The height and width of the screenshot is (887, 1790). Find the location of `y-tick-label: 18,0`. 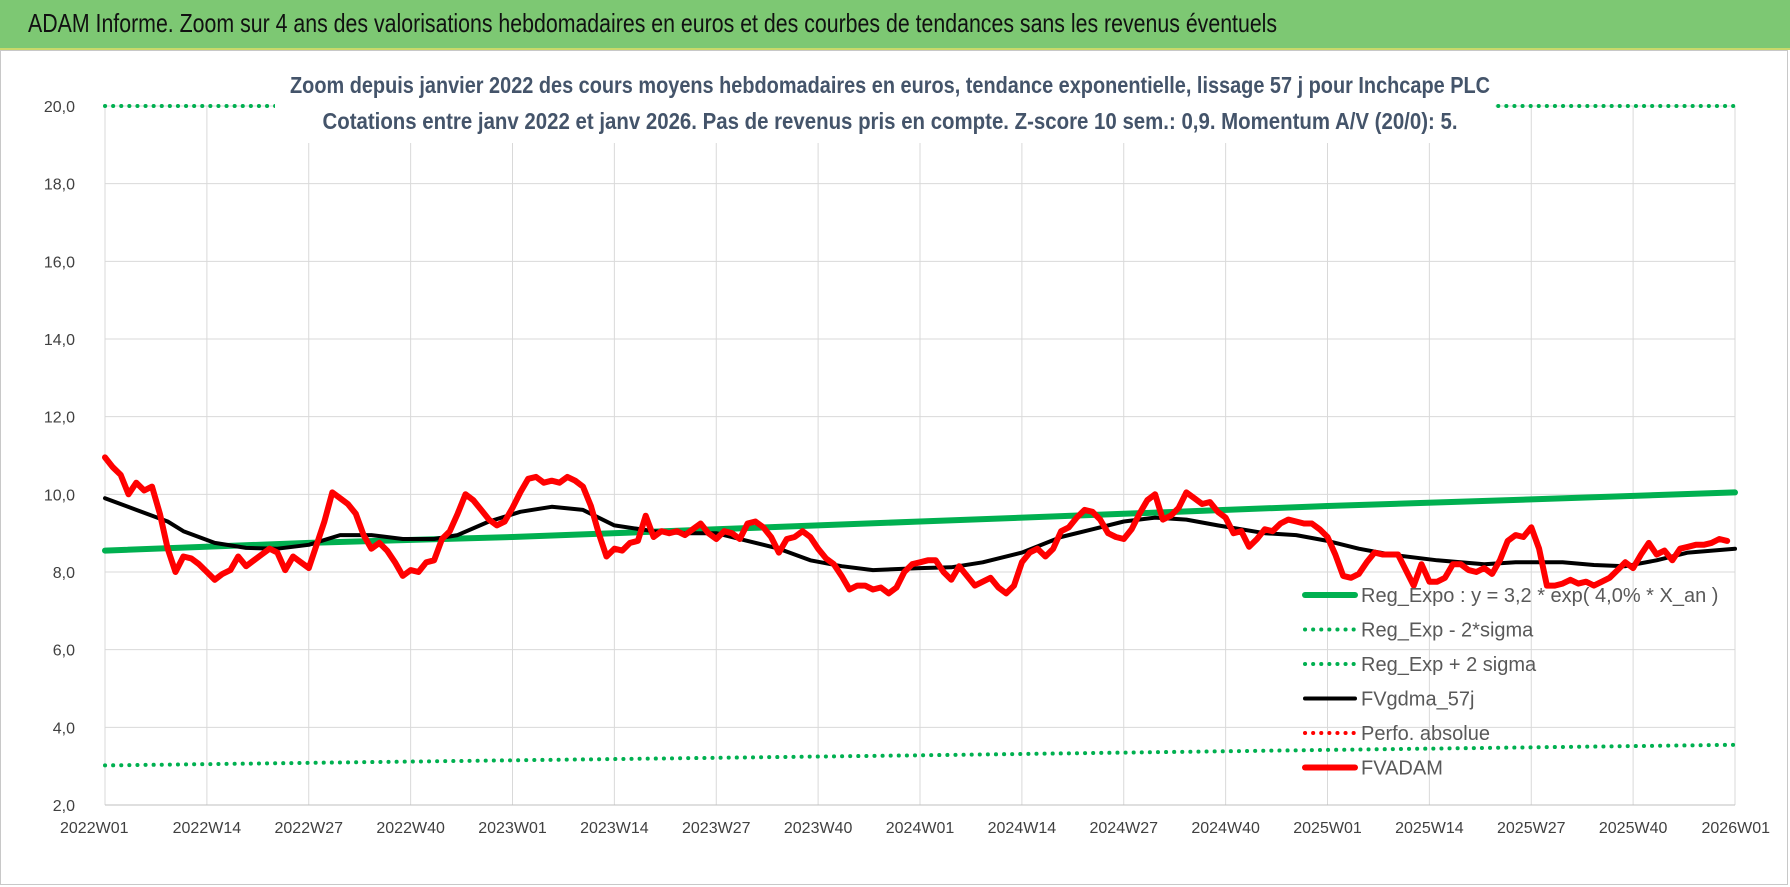

y-tick-label: 18,0 is located at coordinates (59, 185).